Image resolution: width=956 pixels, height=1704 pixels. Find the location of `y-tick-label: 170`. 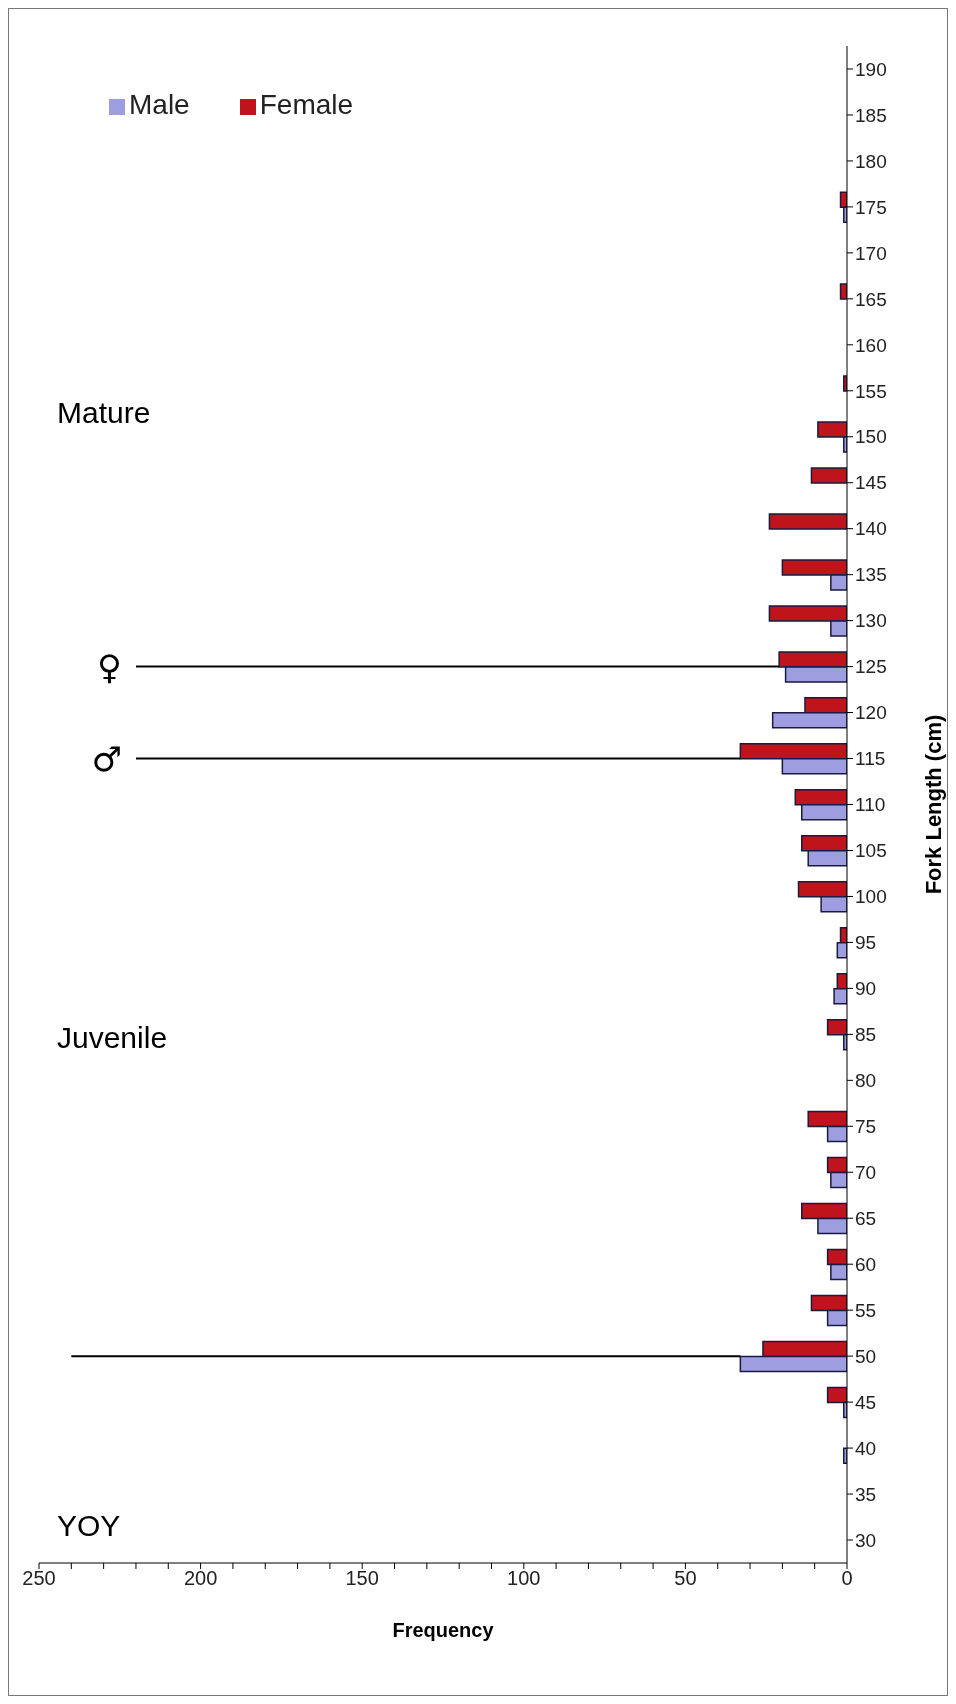

y-tick-label: 170 is located at coordinates (871, 253).